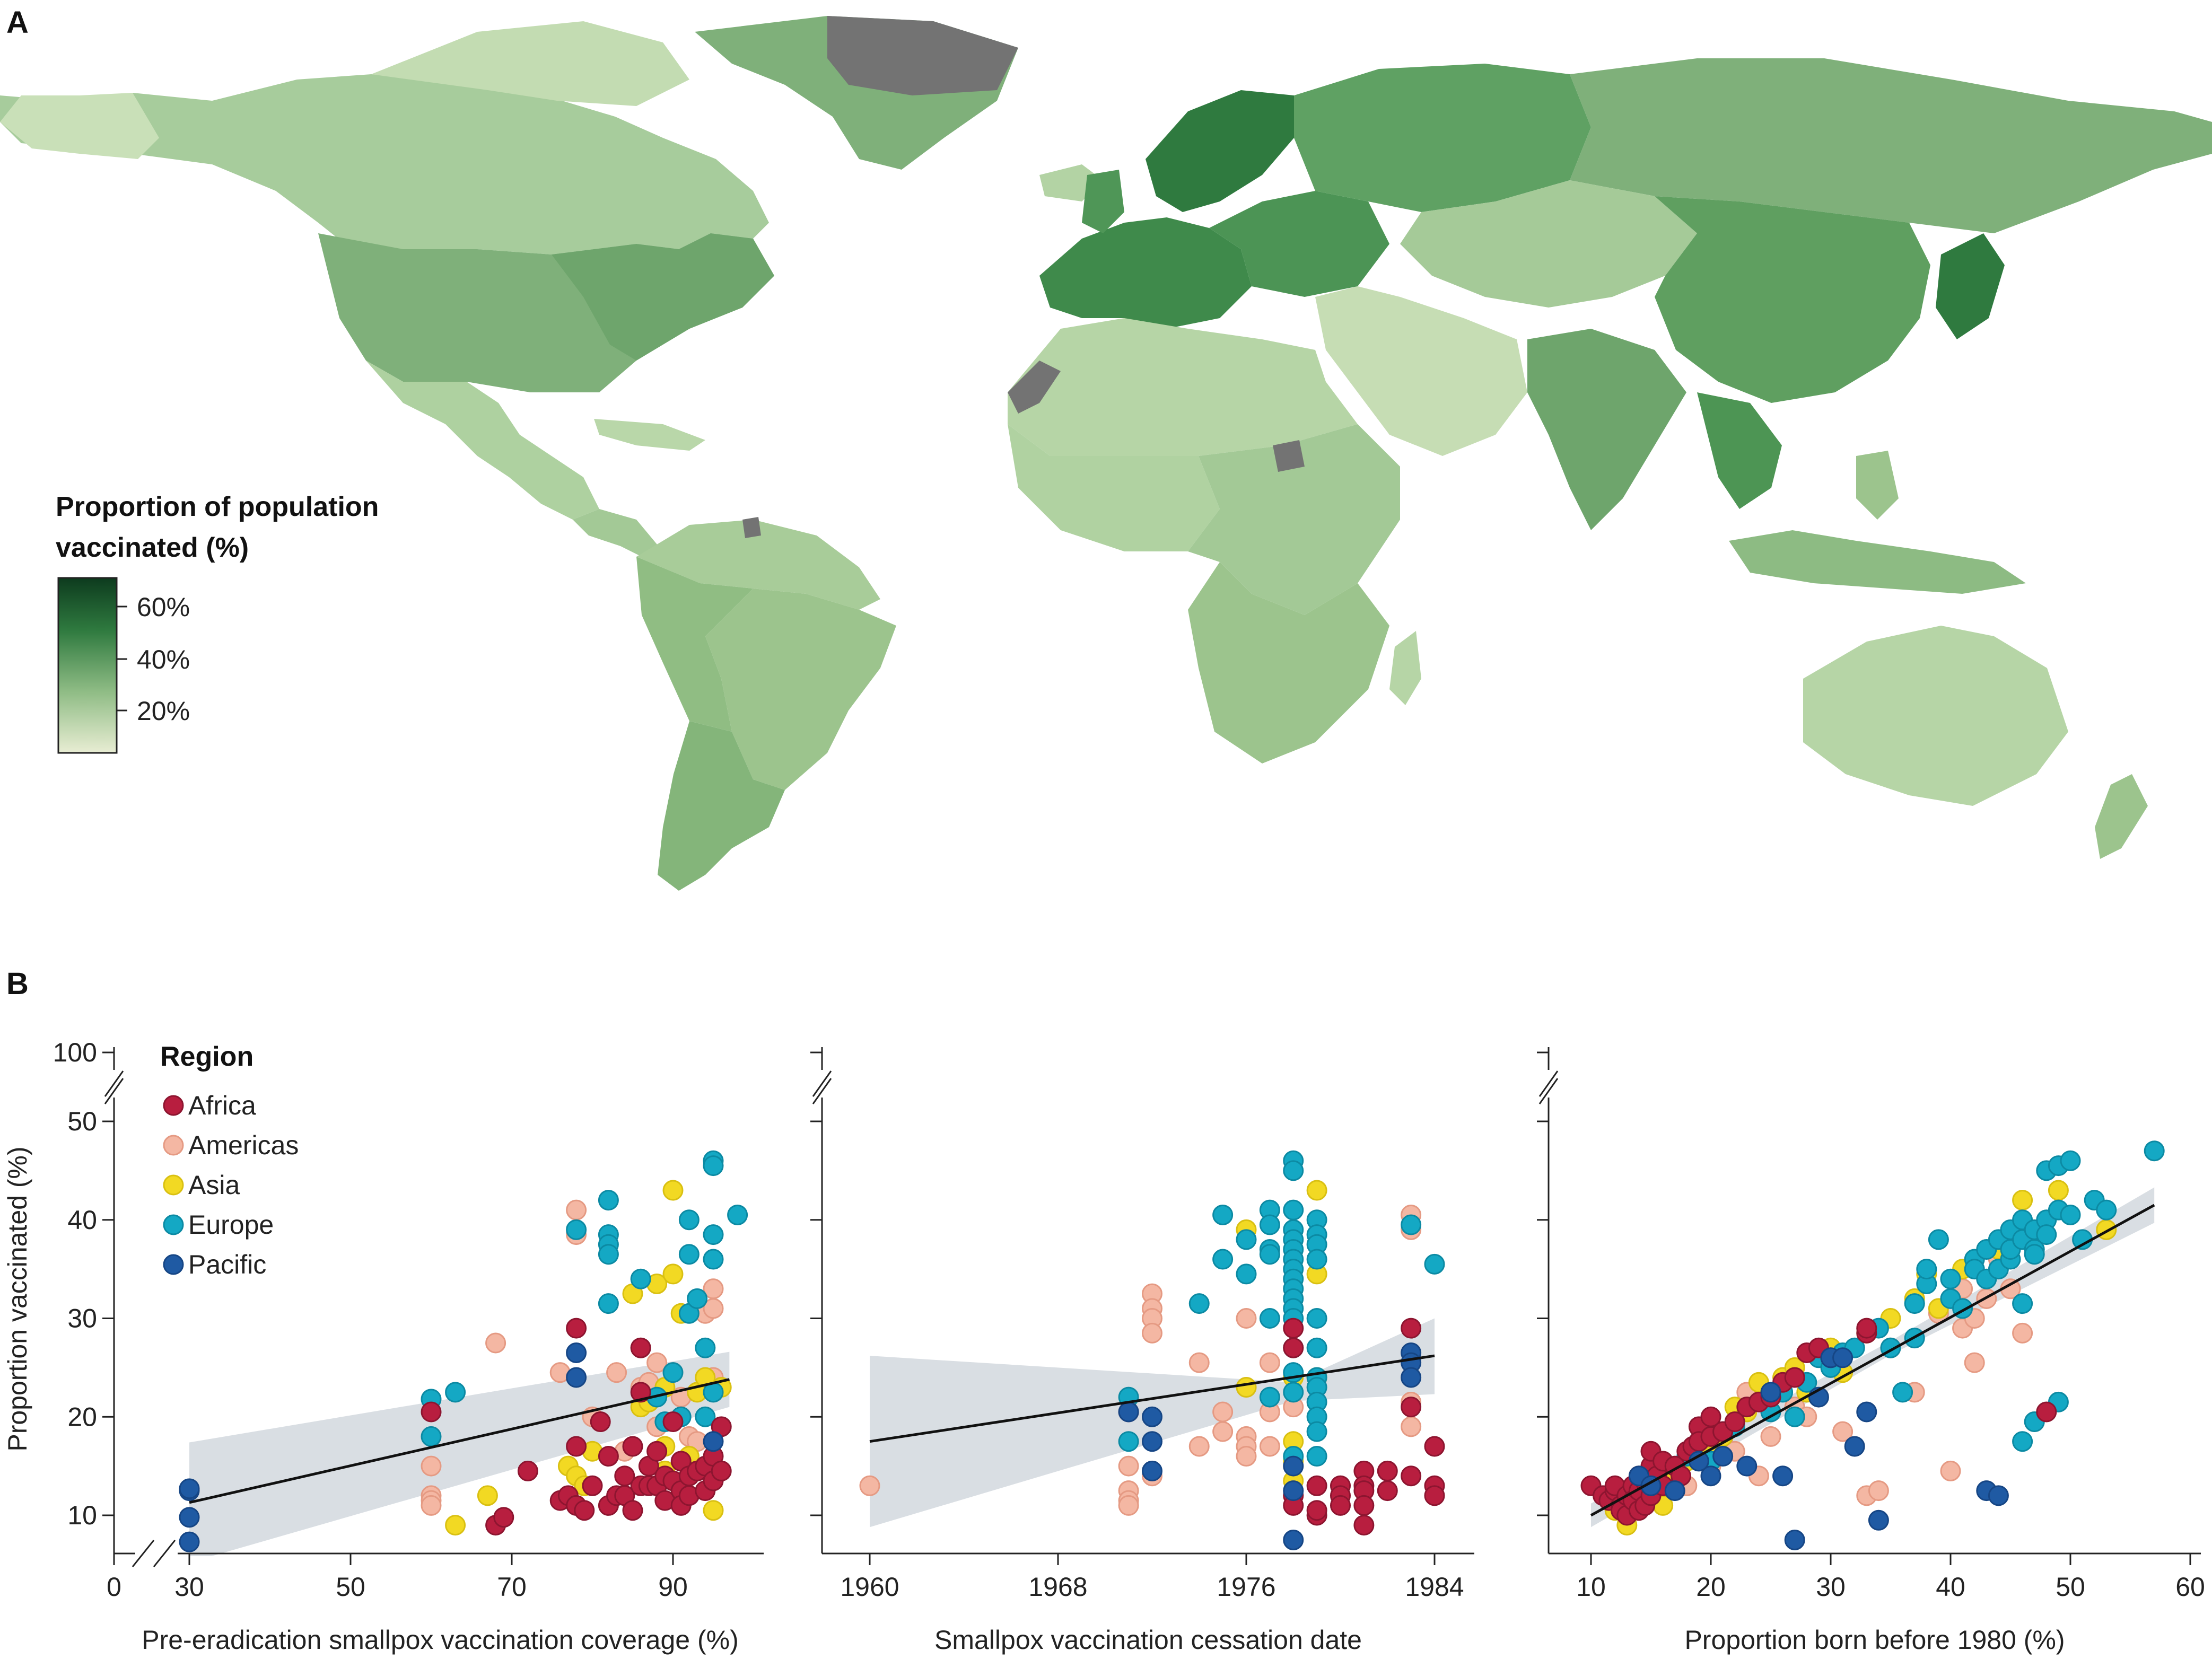  What do you see at coordinates (384, 164) in the screenshot?
I see `map-region-canada` at bounding box center [384, 164].